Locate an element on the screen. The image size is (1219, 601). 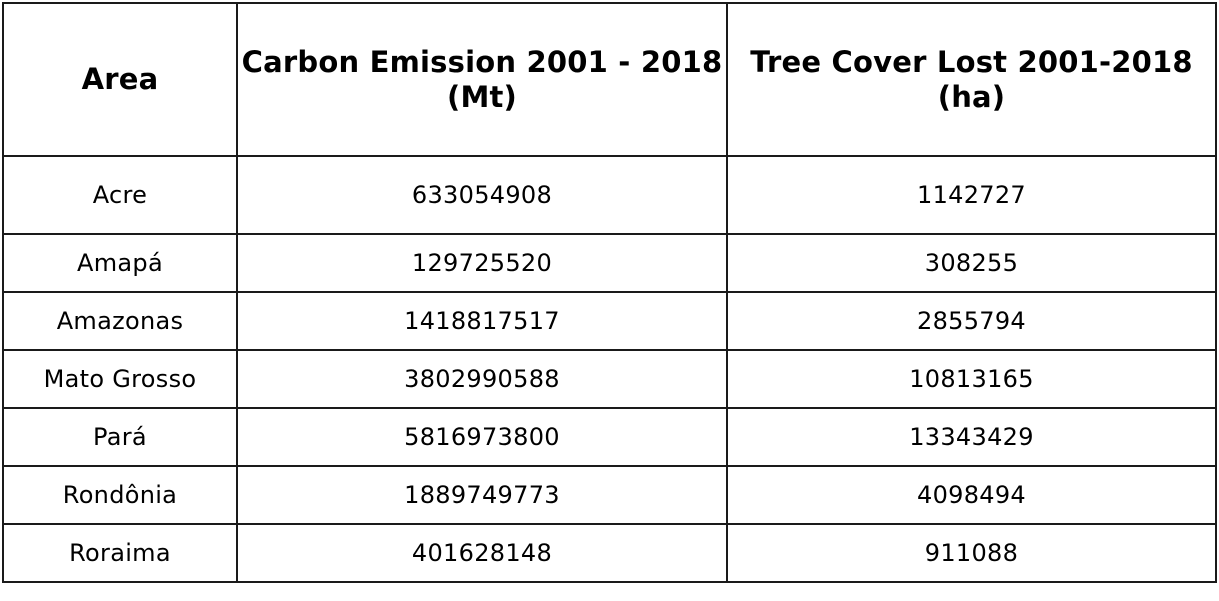
cell-carbon-emission: 129725520 is located at coordinates (482, 263).